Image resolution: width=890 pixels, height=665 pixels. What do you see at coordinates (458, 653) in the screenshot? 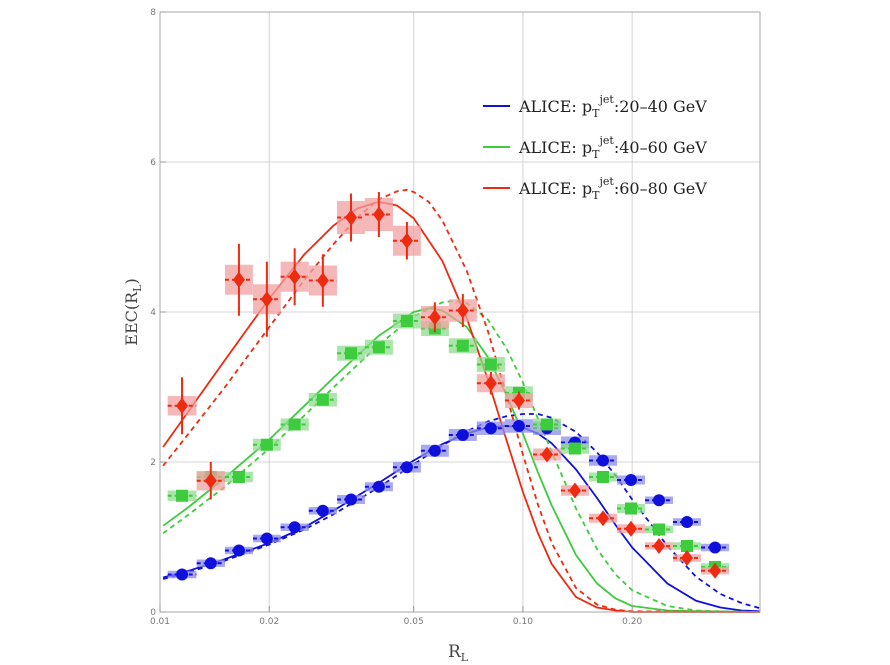
I see `x-axis-label: RL` at bounding box center [458, 653].